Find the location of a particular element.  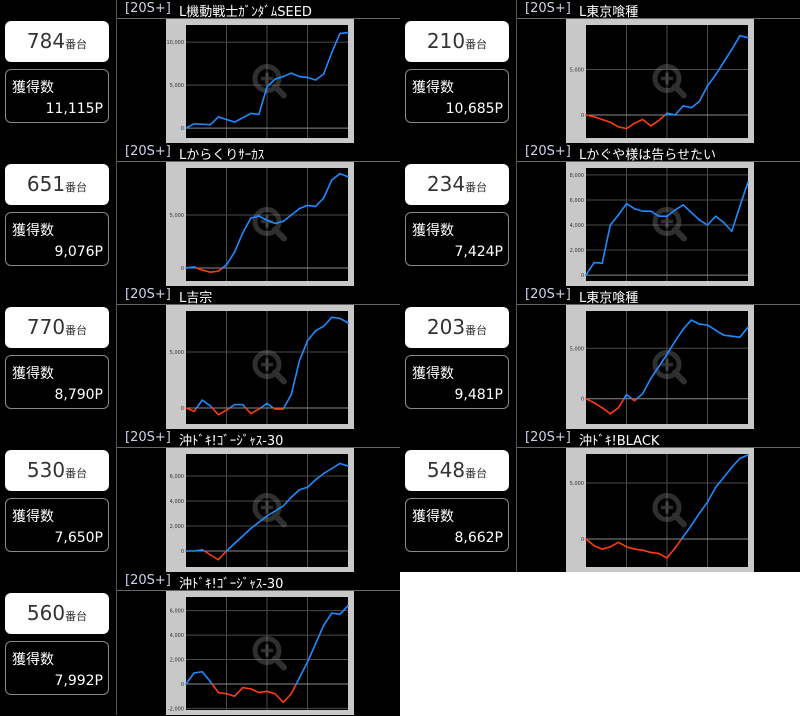

points-box: 獲得数 8,662P is located at coordinates (457, 525).